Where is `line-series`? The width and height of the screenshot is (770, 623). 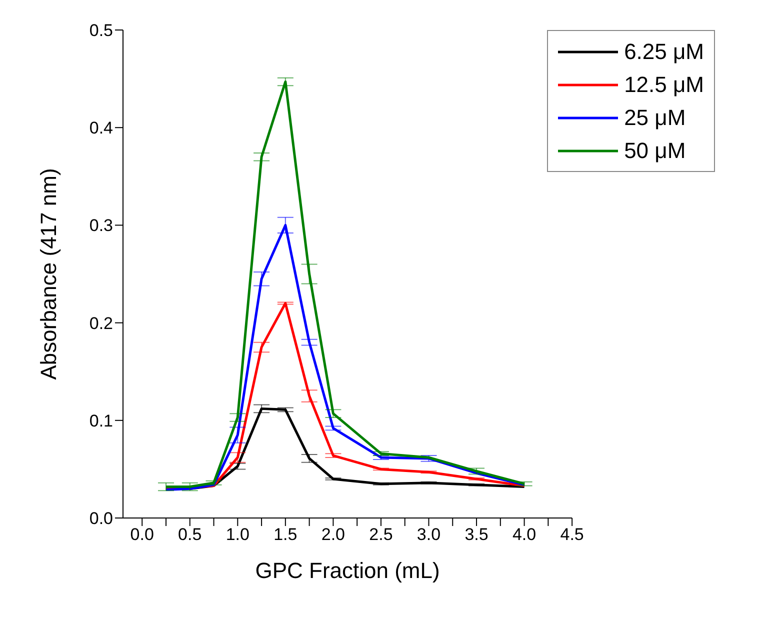
line-series is located at coordinates (345, 396).